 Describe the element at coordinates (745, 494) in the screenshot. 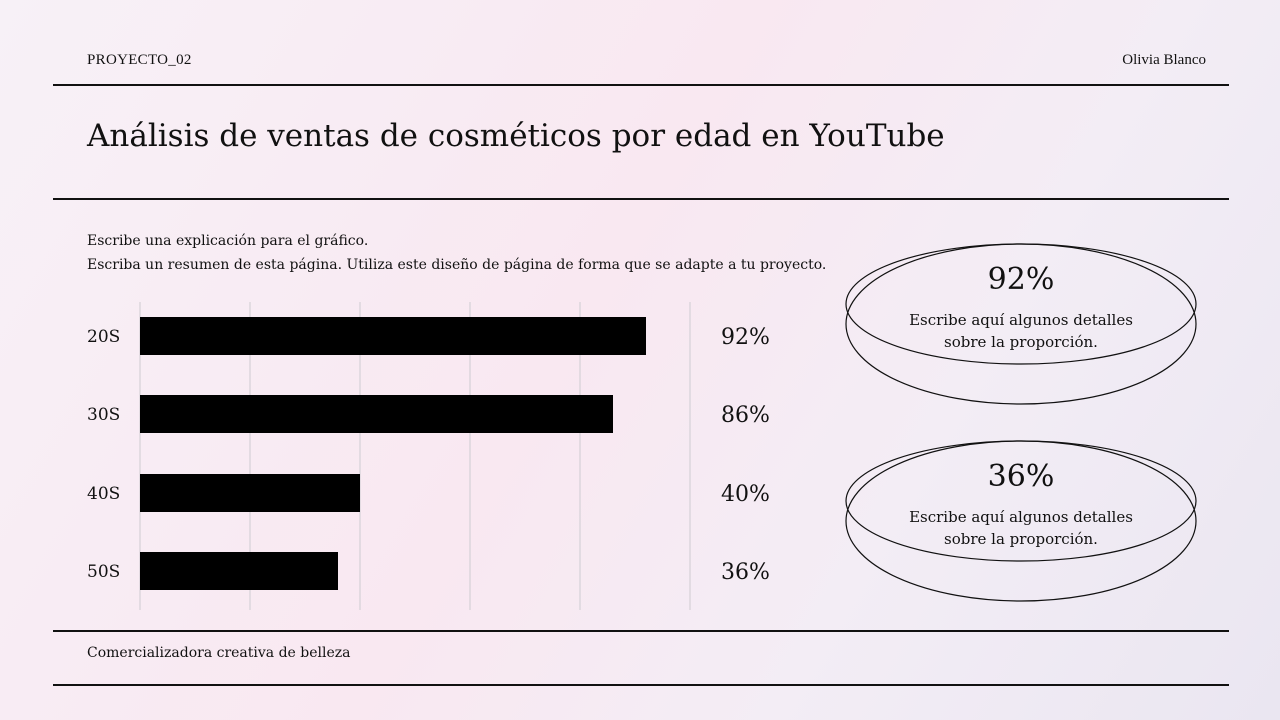

I see `value-label: 40%` at that location.